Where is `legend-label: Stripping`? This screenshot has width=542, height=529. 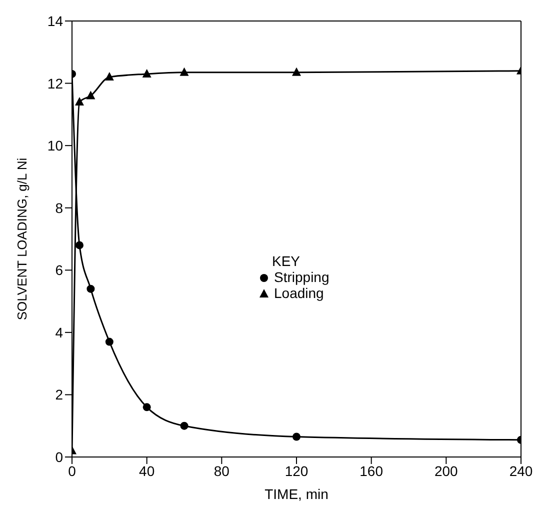 legend-label: Stripping is located at coordinates (301, 277).